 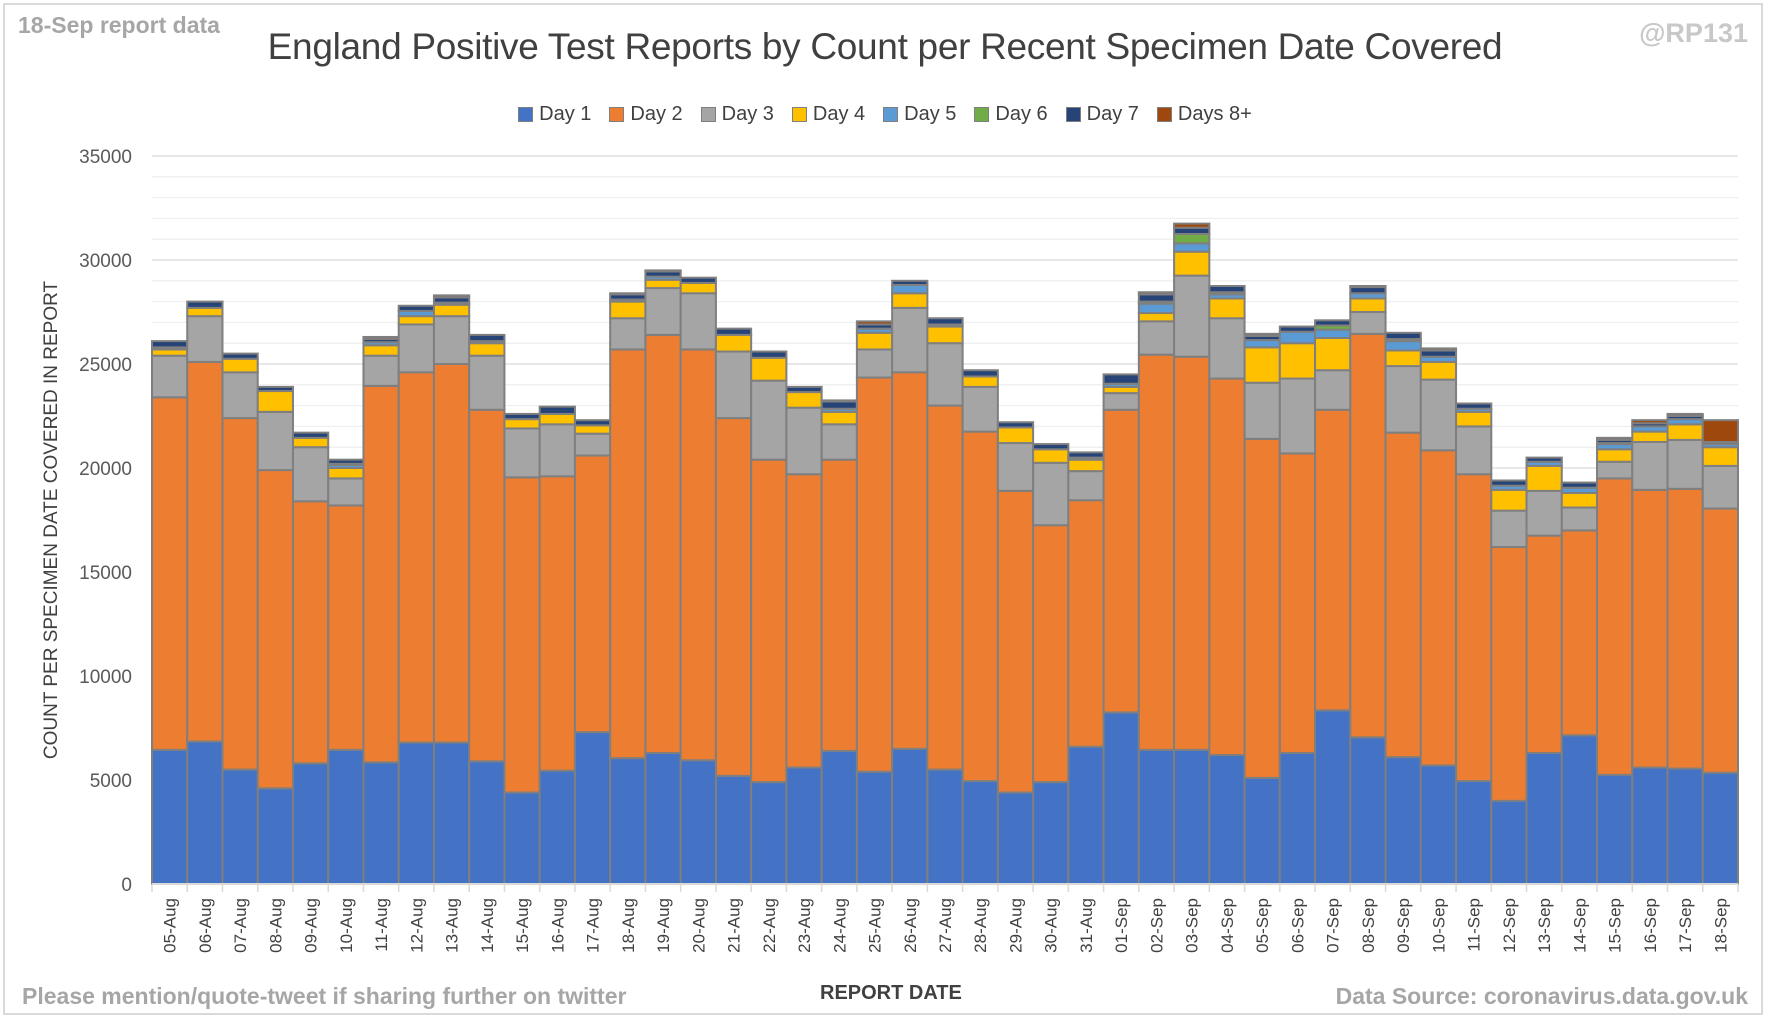 I want to click on x-tick-label: 13-Aug, so click(x=452, y=925).